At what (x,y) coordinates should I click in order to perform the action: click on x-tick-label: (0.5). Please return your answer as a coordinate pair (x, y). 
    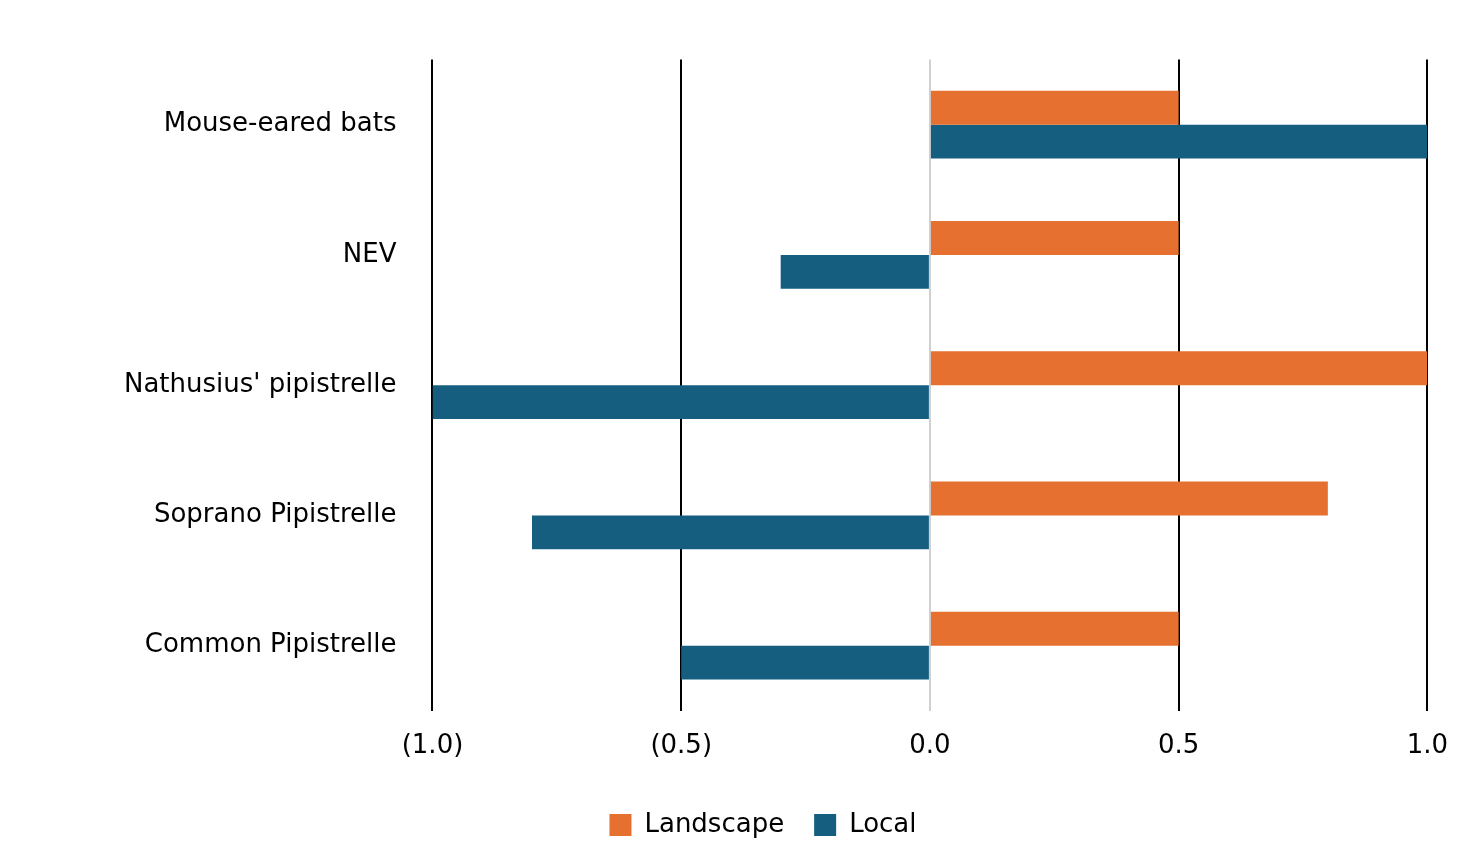
    Looking at the image, I should click on (681, 744).